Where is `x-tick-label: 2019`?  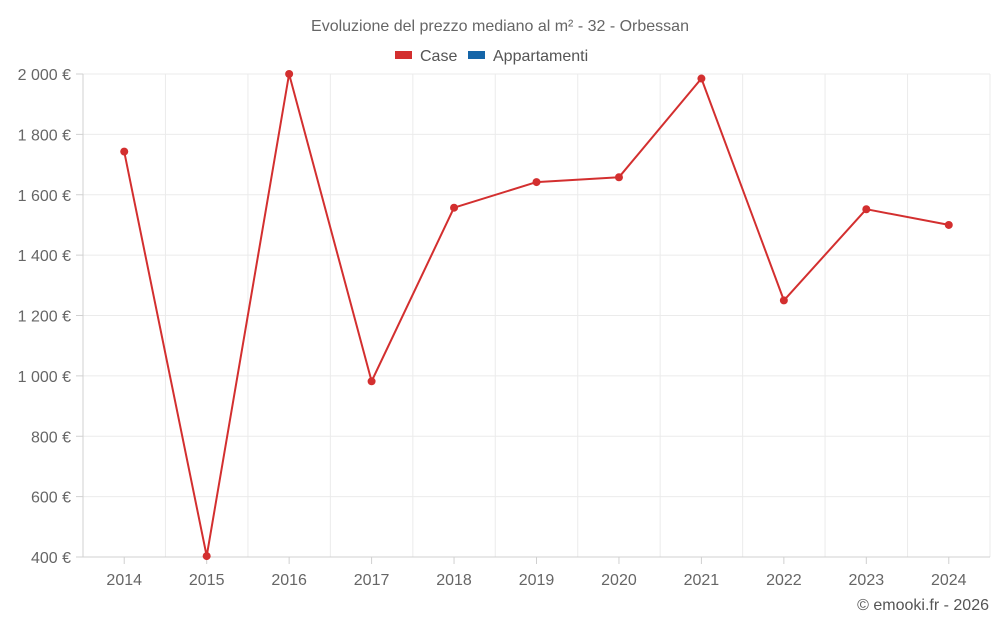
x-tick-label: 2019 is located at coordinates (537, 580).